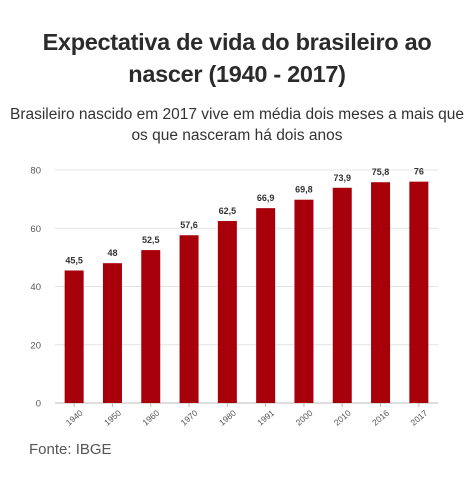  What do you see at coordinates (35, 345) in the screenshot?
I see `y-tick-label: 20` at bounding box center [35, 345].